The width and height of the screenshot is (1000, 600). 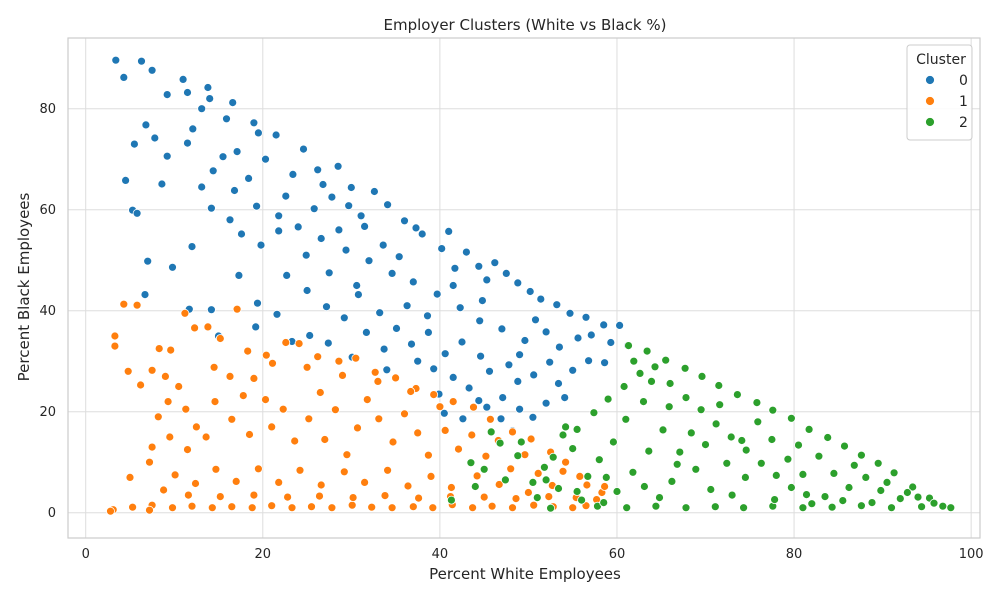 What do you see at coordinates (963, 123) in the screenshot?
I see `legend-label-2: 2` at bounding box center [963, 123].